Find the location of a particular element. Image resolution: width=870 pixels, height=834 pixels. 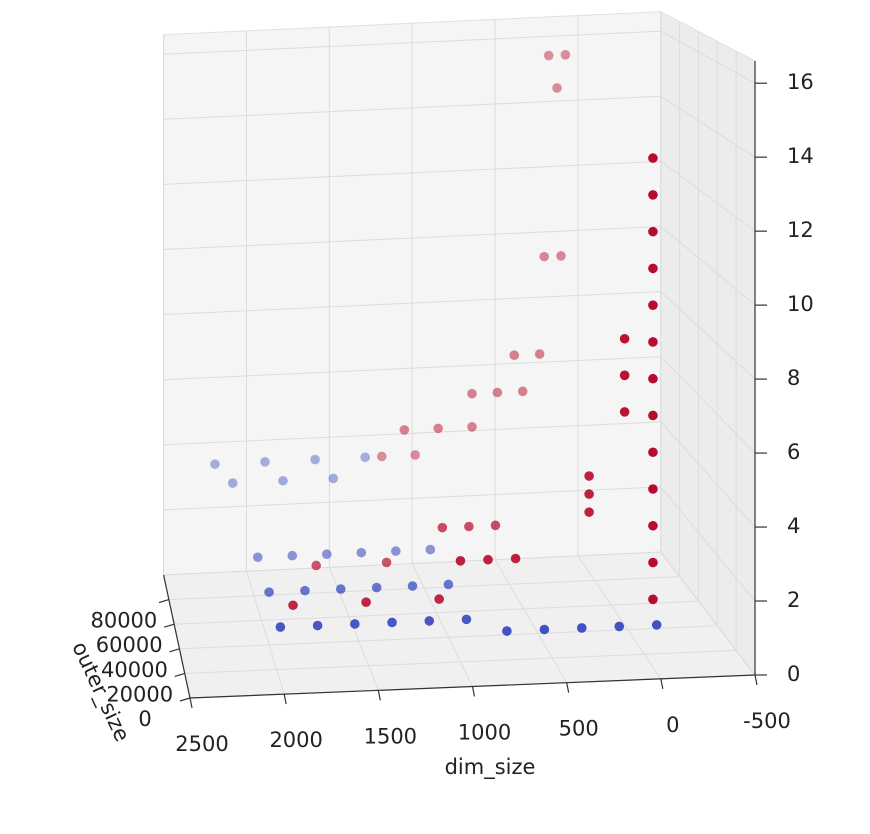

x-tick-label: 1000 is located at coordinates (484, 733).